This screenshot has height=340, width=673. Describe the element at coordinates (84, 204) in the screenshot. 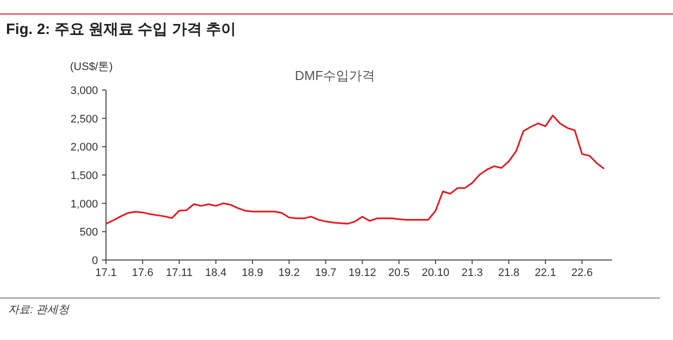

I see `y-tick-label: 1,000` at that location.